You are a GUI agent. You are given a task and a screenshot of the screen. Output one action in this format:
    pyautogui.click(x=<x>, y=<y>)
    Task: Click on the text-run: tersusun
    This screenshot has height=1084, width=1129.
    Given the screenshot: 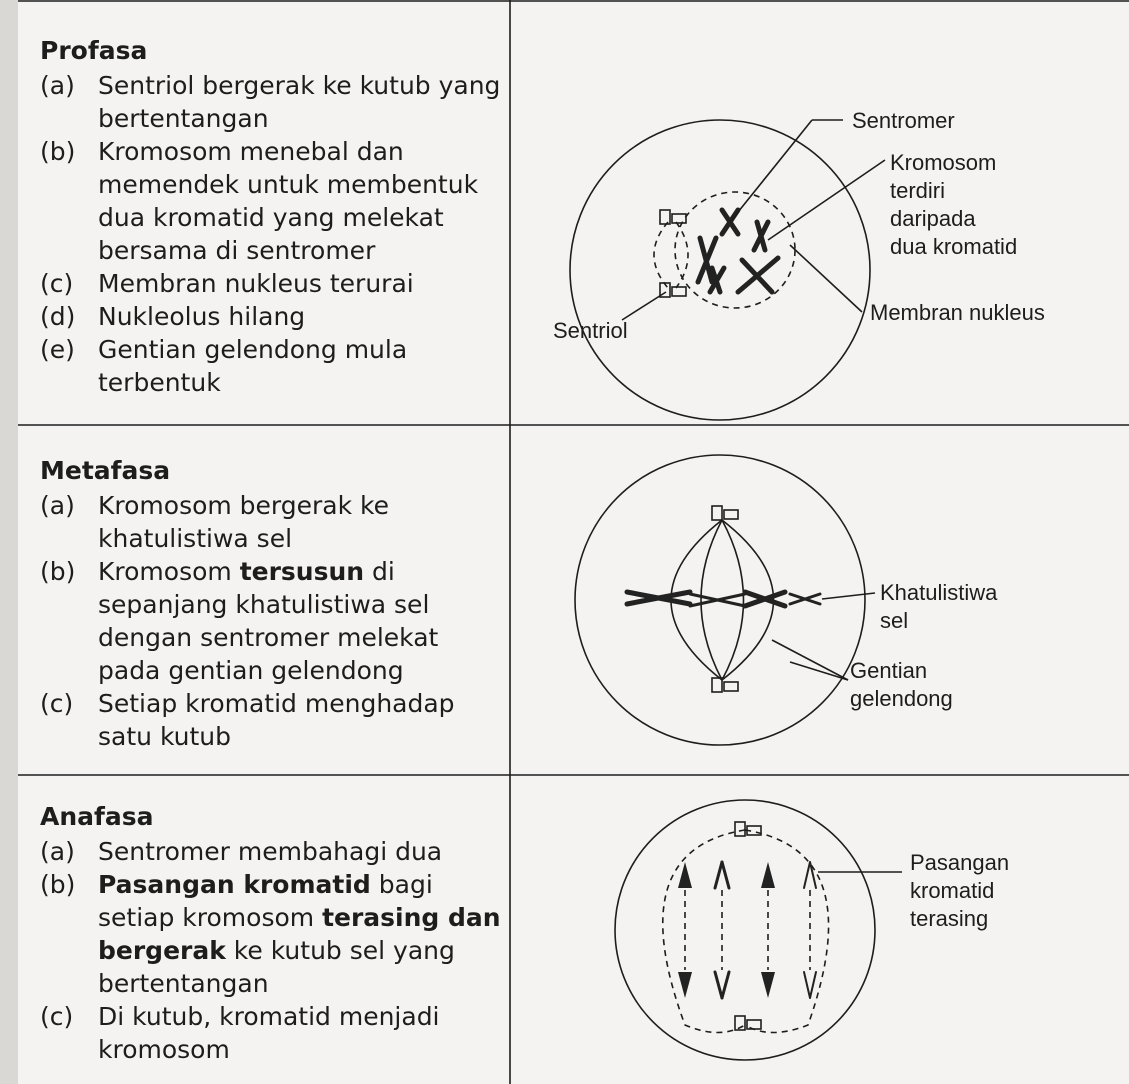 What is the action you would take?
    pyautogui.click(x=302, y=571)
    